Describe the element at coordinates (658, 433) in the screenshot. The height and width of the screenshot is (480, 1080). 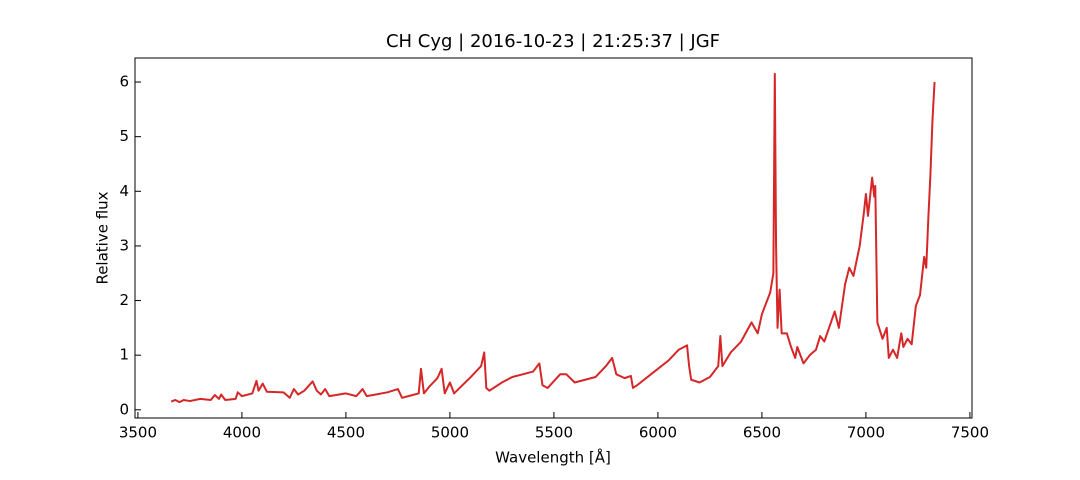
I see `x-tick-label: 6000` at that location.